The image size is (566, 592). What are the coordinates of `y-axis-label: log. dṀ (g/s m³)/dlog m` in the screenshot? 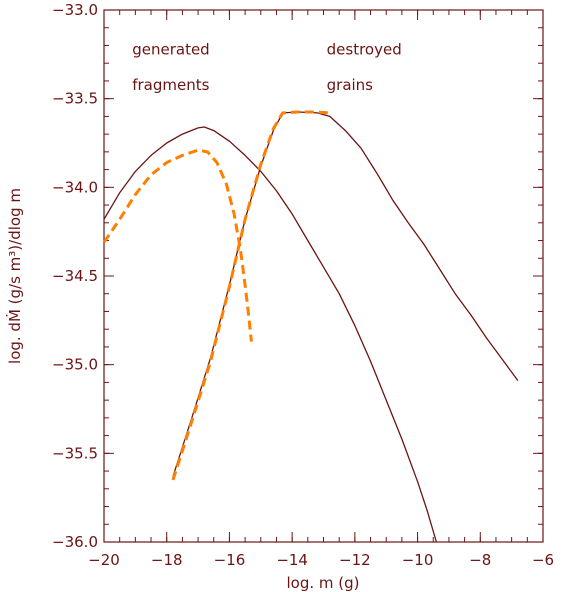 It's located at (14, 276).